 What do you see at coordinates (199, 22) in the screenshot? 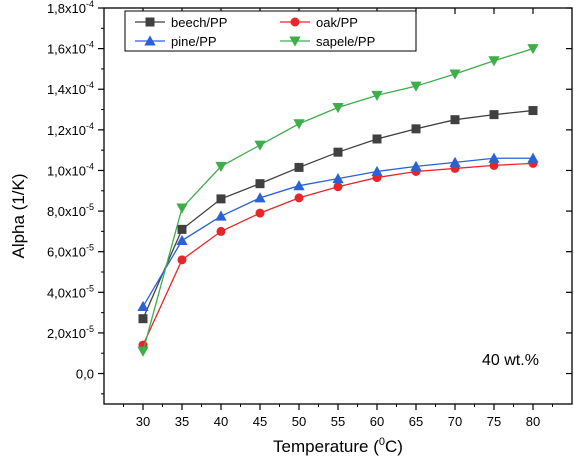
I see `legend-label: beech/PP` at bounding box center [199, 22].